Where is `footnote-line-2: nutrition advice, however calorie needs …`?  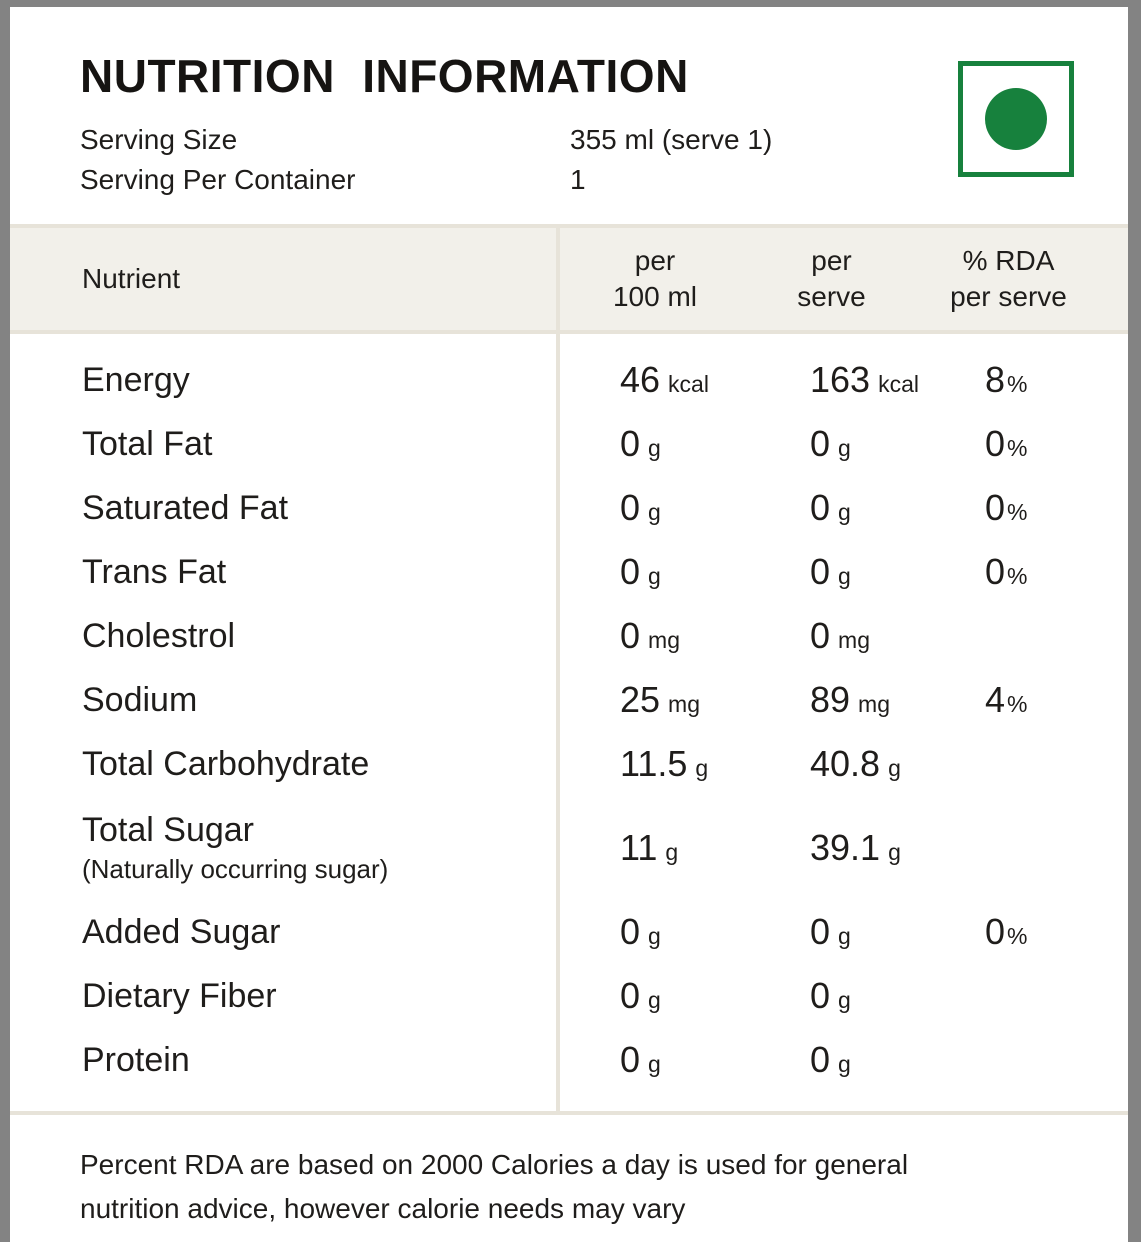 footnote-line-2: nutrition advice, however calorie needs … is located at coordinates (383, 1208).